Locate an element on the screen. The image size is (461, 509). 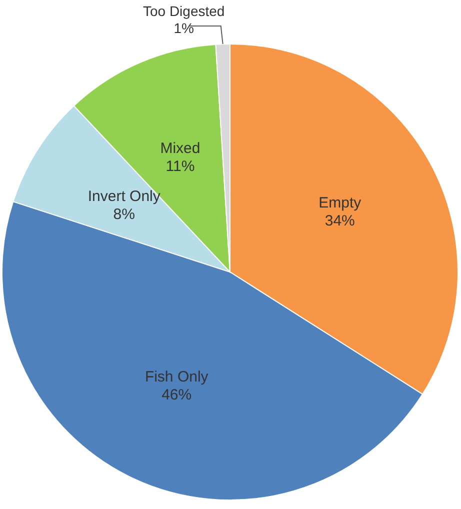
data-label: 46% is located at coordinates (177, 395).